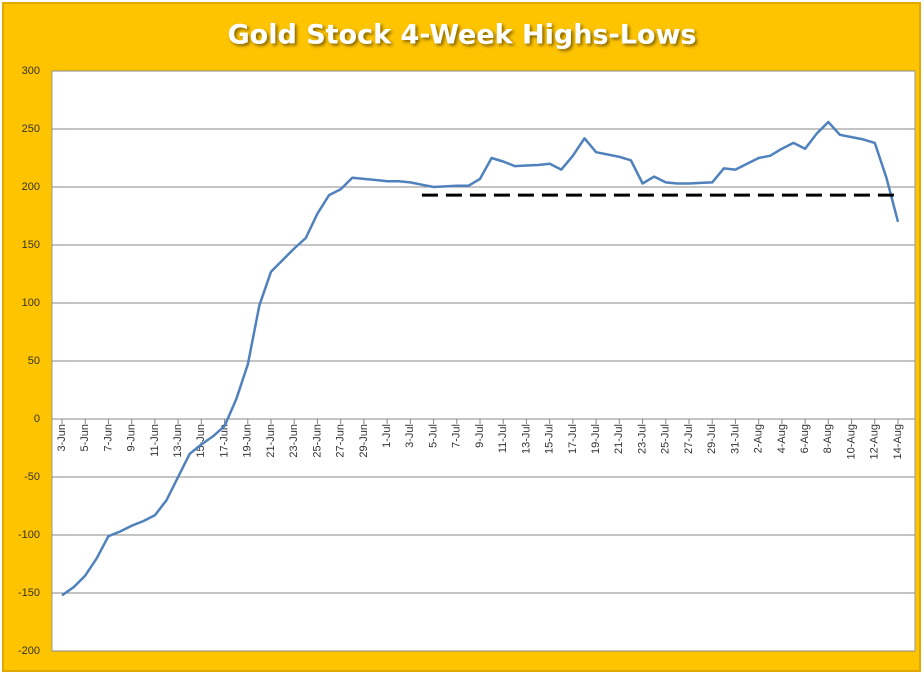 This screenshot has width=924, height=675. Describe the element at coordinates (31, 129) in the screenshot. I see `y-tick-label: 250` at that location.